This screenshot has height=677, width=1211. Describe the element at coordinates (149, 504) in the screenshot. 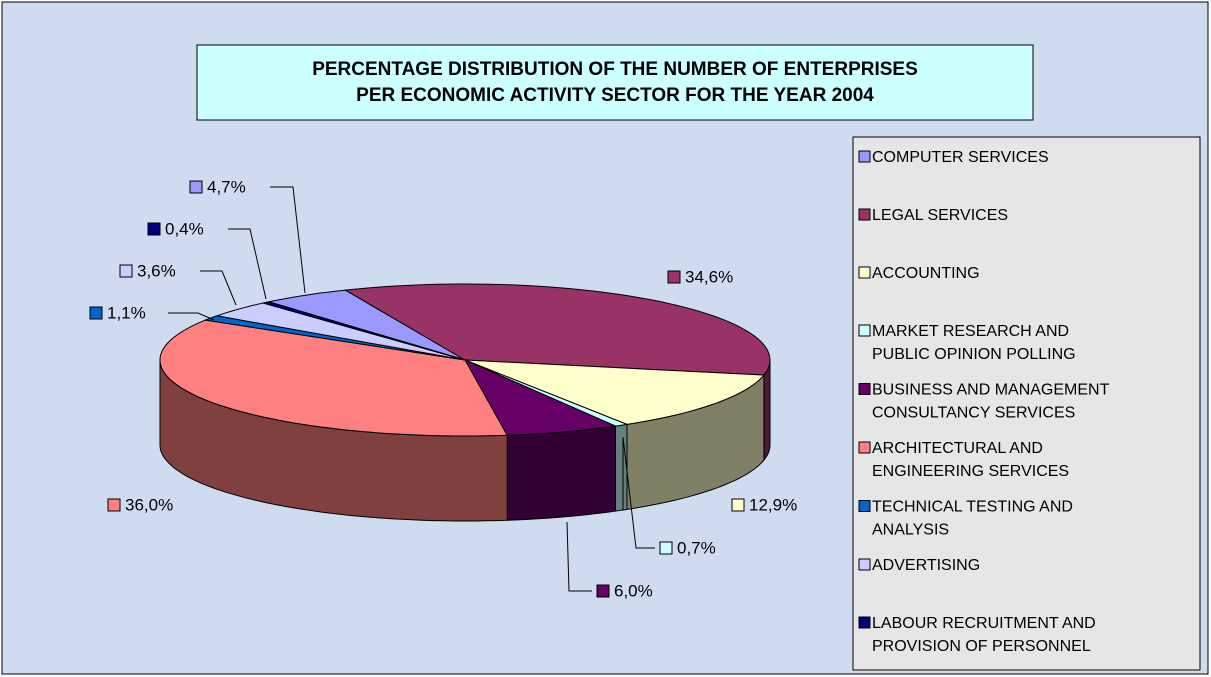

I see `data-label: 36,0%` at that location.